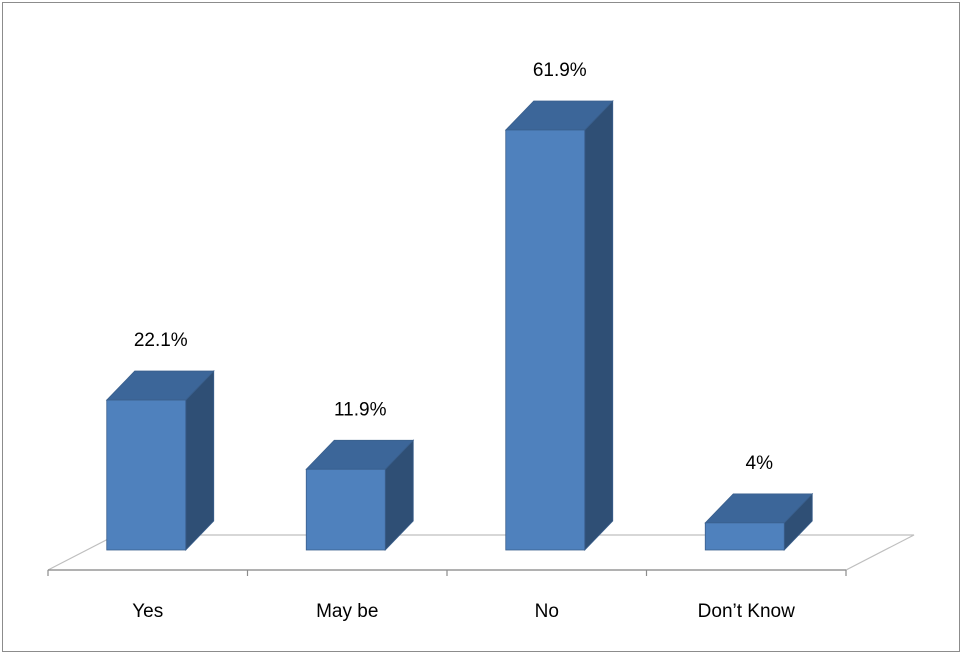 The image size is (964, 656). I want to click on bar-don-t-know, so click(759, 521).